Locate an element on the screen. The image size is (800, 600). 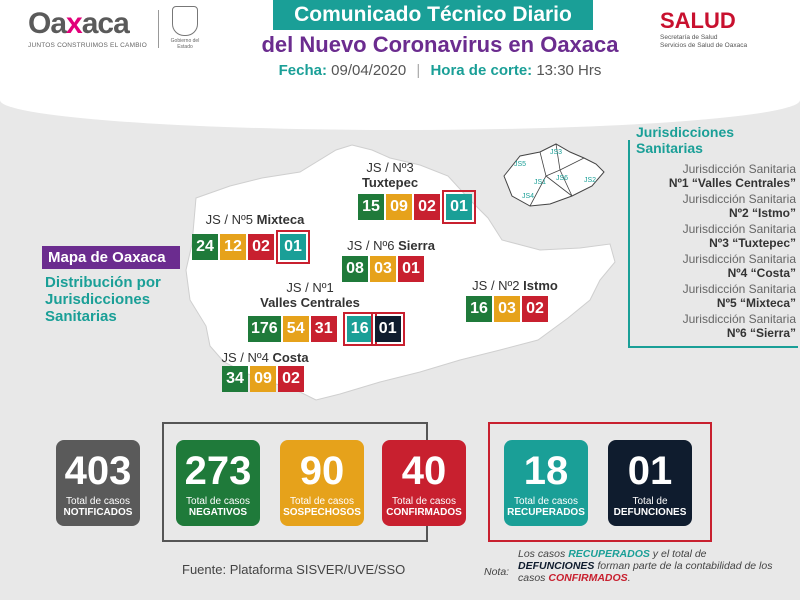
legend-title: Jurisdicciones Sanitarias is located at coordinates (685, 140).